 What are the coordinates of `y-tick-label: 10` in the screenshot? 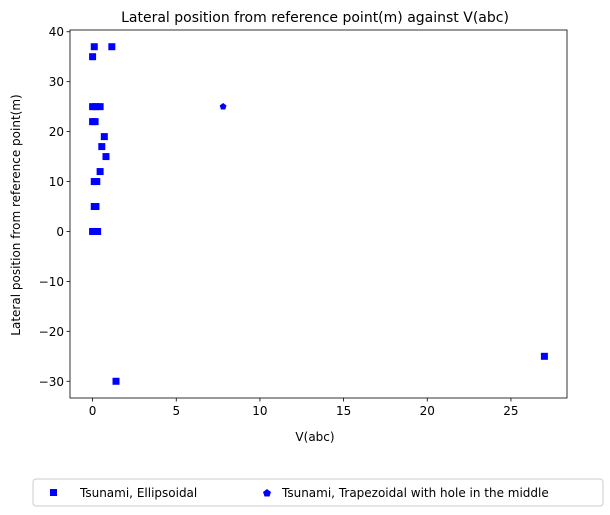 It's located at (56, 182).